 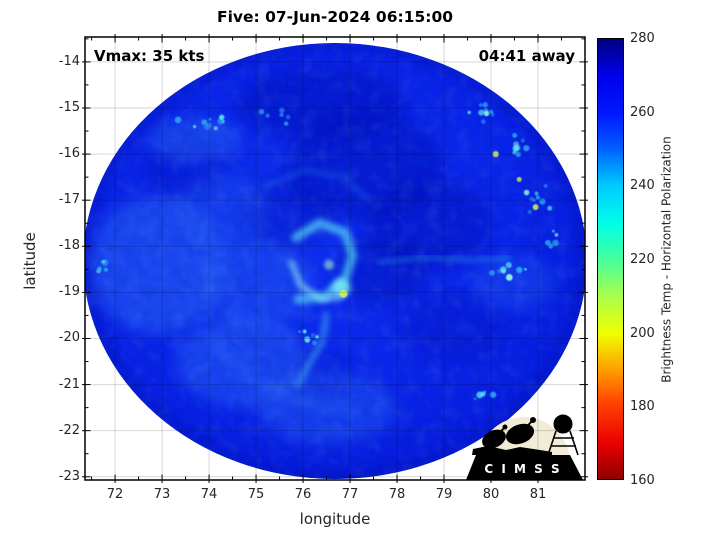 What do you see at coordinates (642, 480) in the screenshot?
I see `colorbar-tick-label: 160` at bounding box center [642, 480].